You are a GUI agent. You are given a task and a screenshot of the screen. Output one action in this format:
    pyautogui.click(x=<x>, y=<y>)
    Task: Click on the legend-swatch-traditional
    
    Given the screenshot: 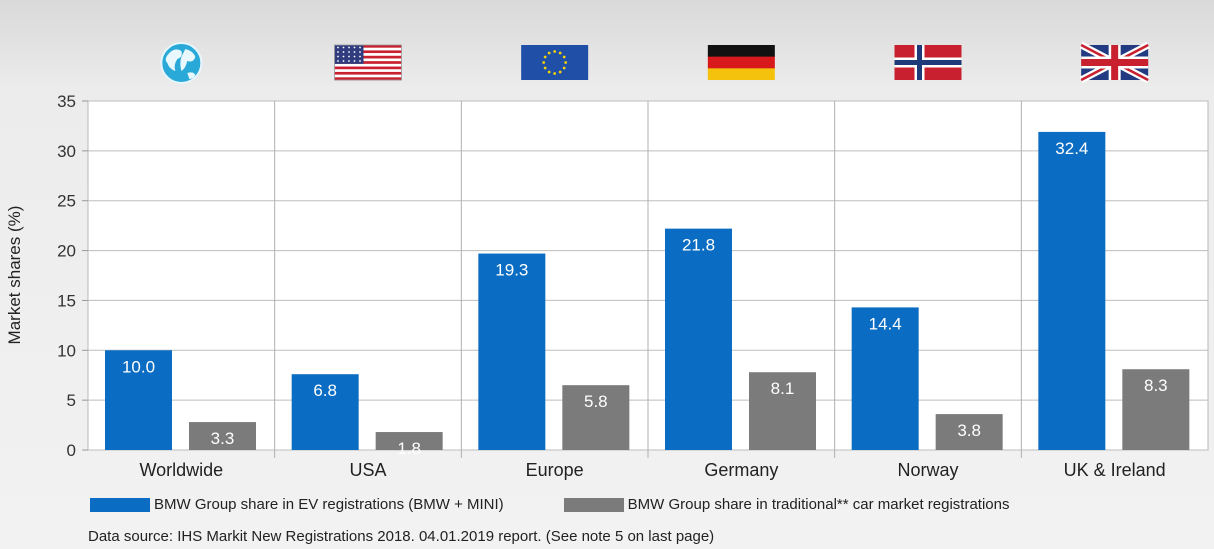 What is the action you would take?
    pyautogui.click(x=593, y=504)
    